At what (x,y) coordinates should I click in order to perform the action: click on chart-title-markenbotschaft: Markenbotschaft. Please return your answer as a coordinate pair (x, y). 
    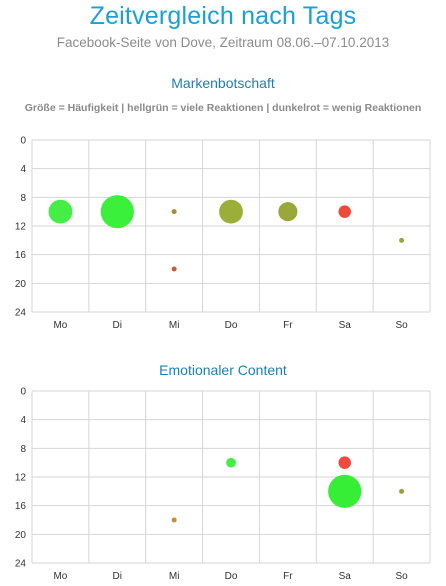
    Looking at the image, I should click on (223, 83).